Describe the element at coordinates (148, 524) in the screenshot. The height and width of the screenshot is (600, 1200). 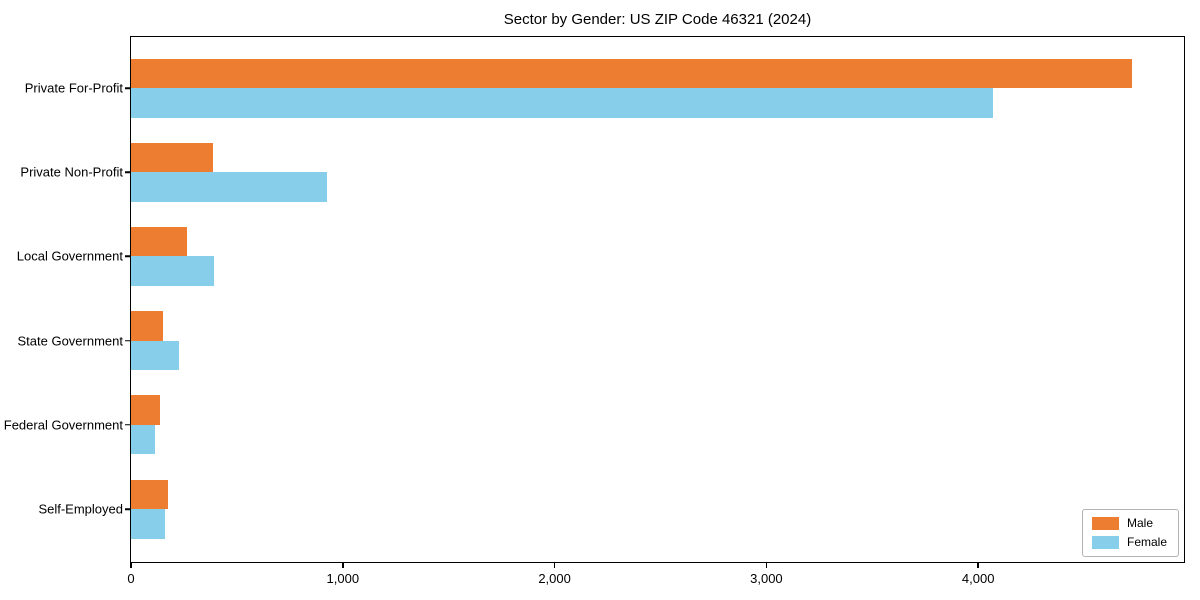
I see `bar-female-self-employed` at that location.